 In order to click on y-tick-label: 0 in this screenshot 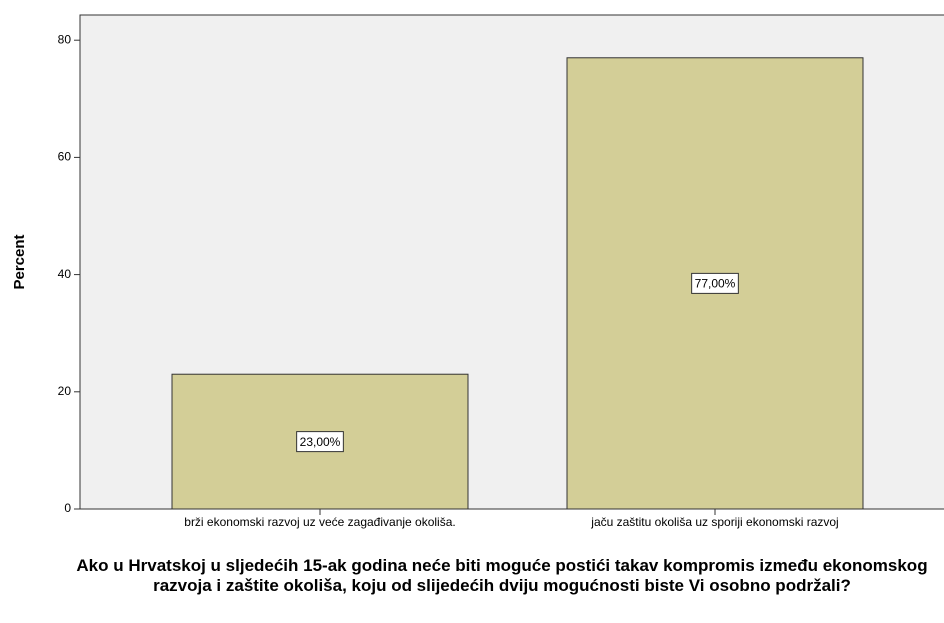, I will do `click(67, 508)`.